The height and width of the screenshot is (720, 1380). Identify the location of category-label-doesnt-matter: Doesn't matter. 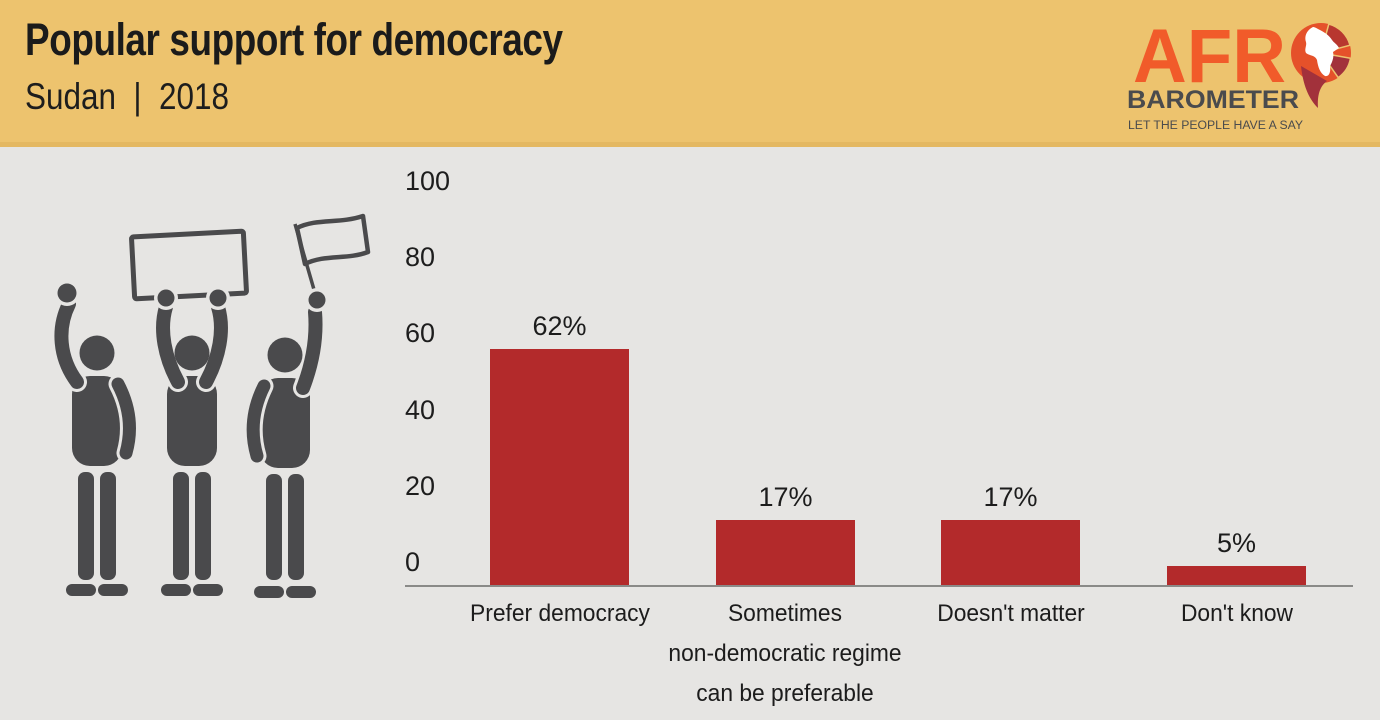
(1011, 613).